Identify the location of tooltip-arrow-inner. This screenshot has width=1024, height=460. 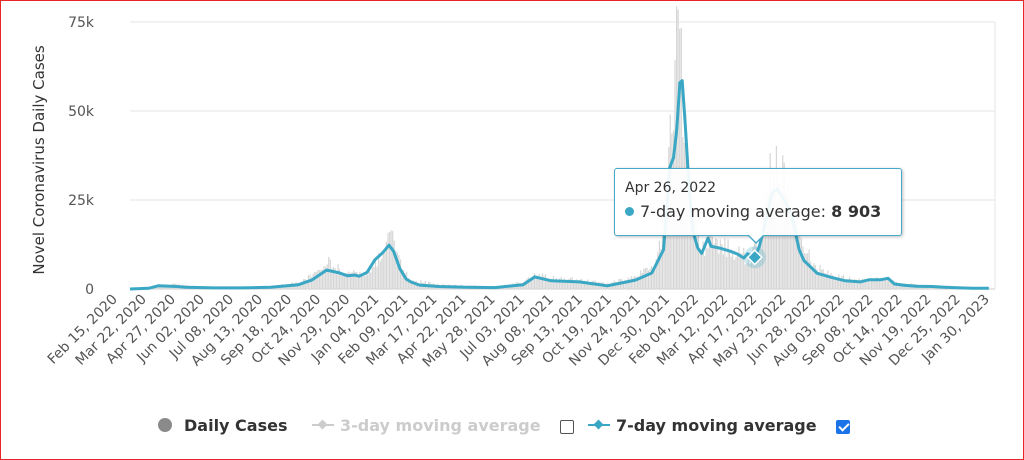
(756, 238).